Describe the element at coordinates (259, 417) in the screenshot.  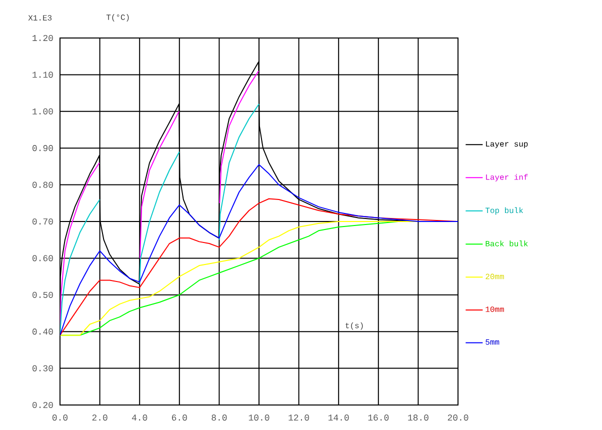
I see `x-tick-label: 10.0` at that location.